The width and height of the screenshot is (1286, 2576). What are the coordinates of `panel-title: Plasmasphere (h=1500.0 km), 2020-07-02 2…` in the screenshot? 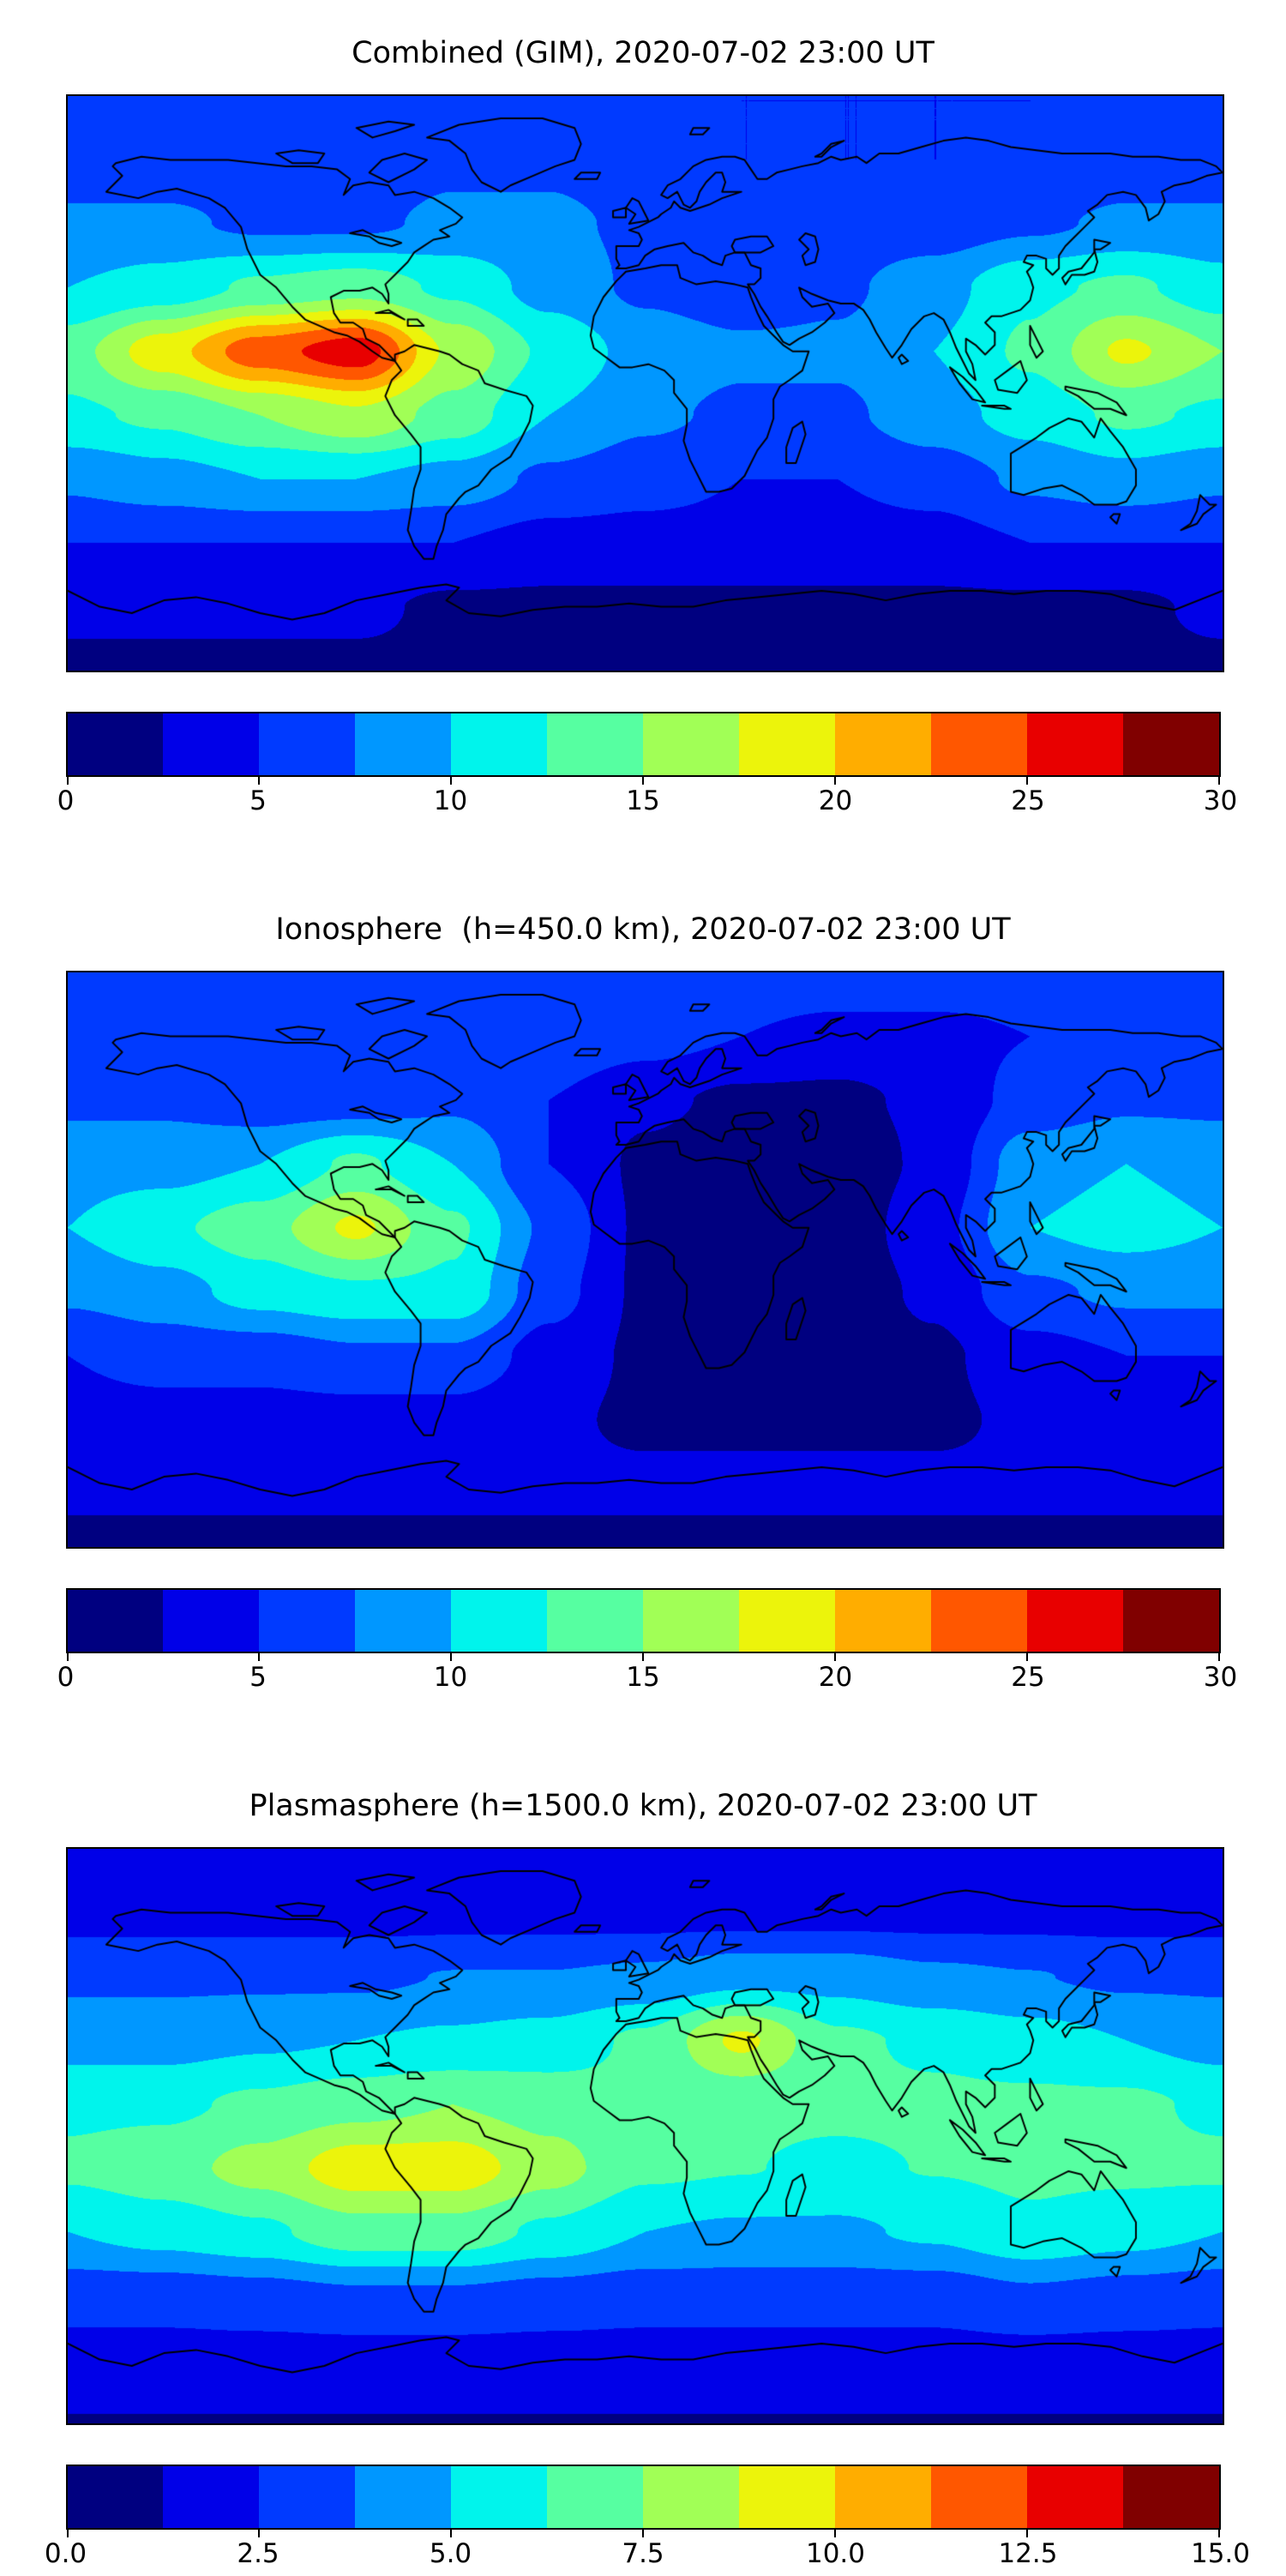 It's located at (643, 1806).